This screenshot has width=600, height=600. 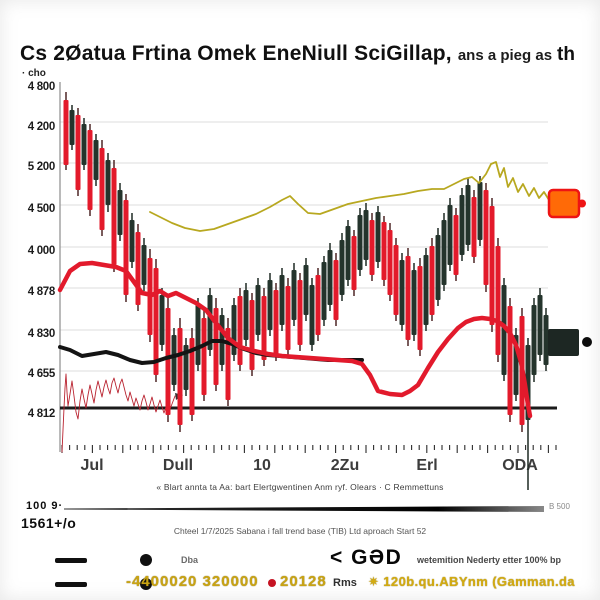 I want to click on svg-text: 5 200, so click(x=41, y=167).